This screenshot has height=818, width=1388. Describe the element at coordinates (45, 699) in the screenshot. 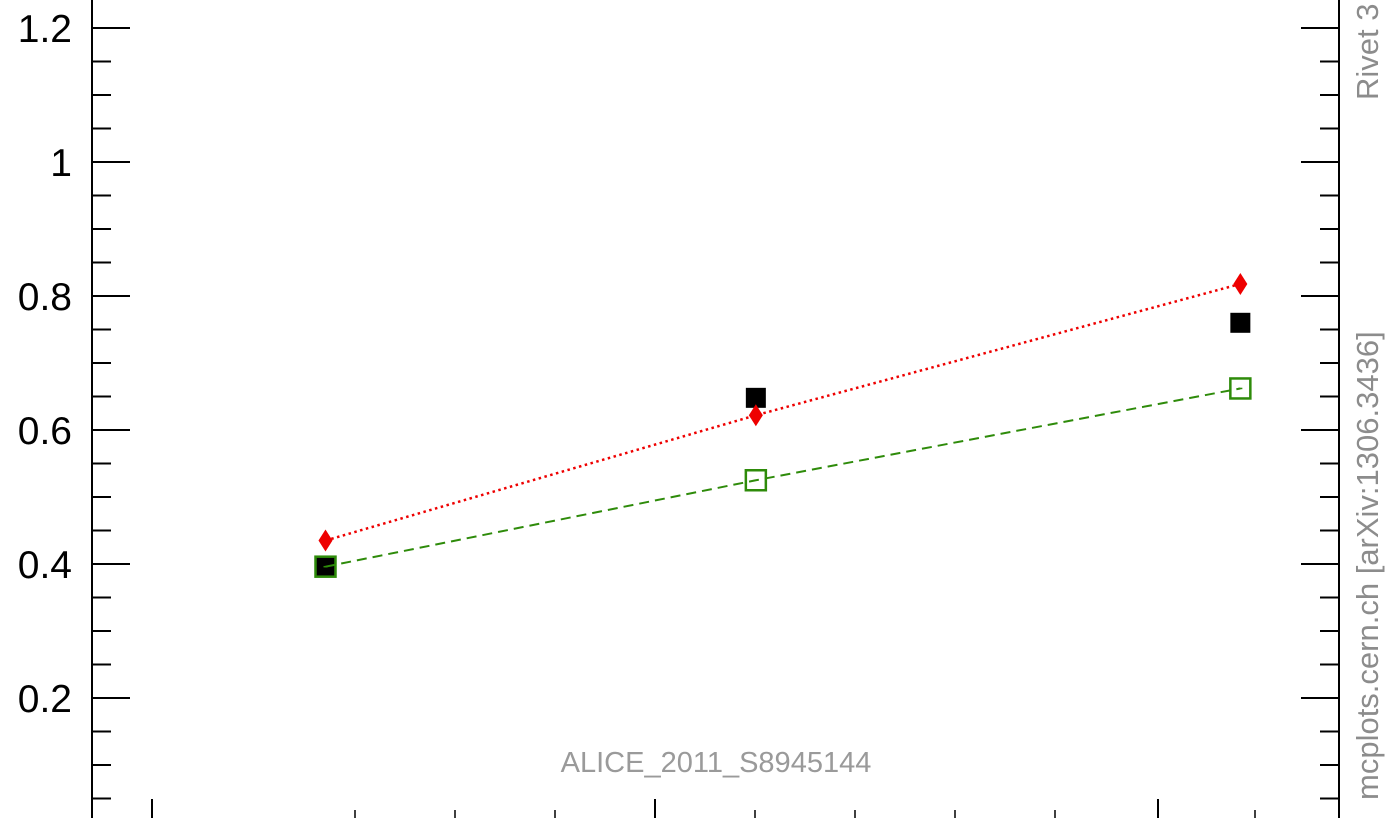

I see `y-tick-label: 0.2` at that location.